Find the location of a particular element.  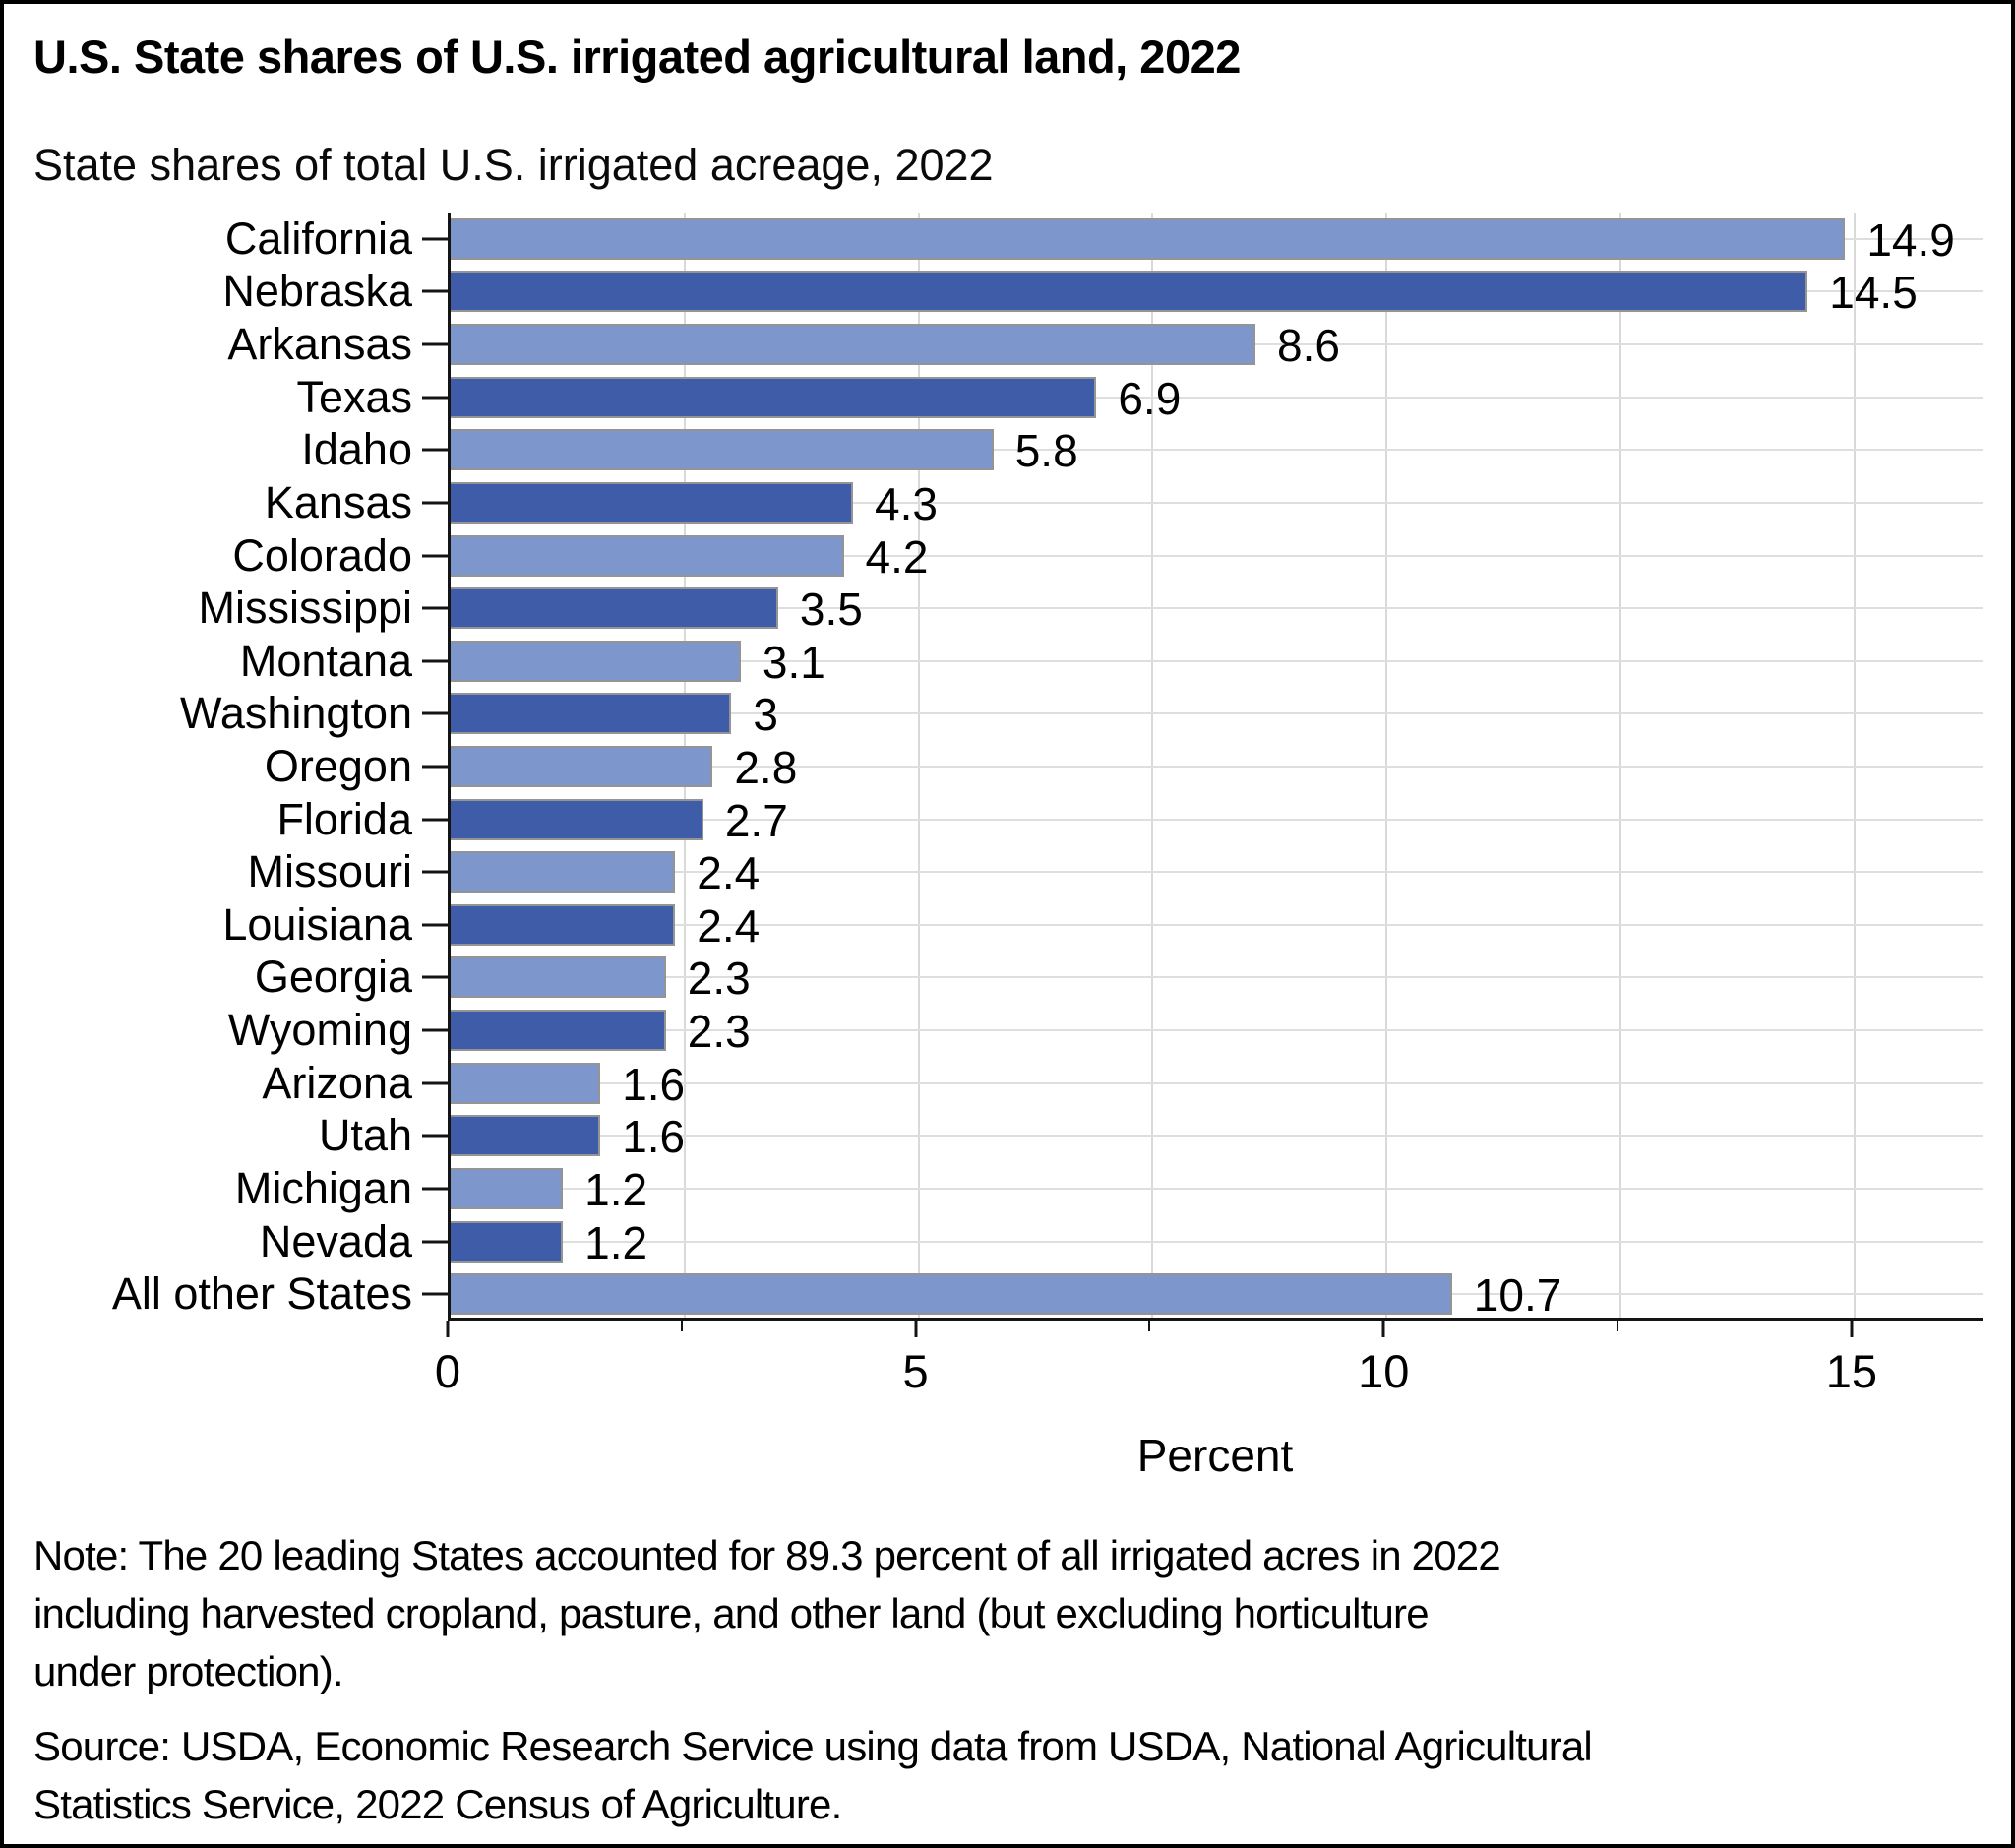

bar-mississippi is located at coordinates (614, 608).